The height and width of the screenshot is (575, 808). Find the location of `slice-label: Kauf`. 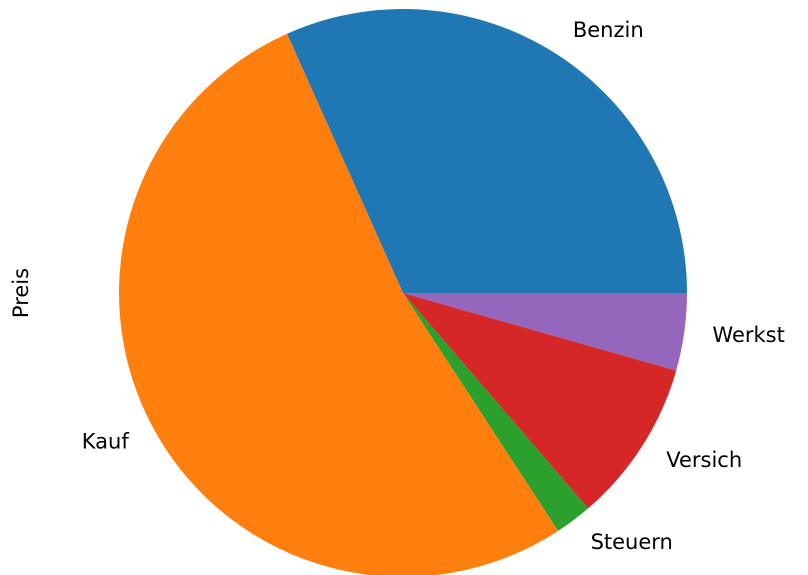

slice-label: Kauf is located at coordinates (106, 442).